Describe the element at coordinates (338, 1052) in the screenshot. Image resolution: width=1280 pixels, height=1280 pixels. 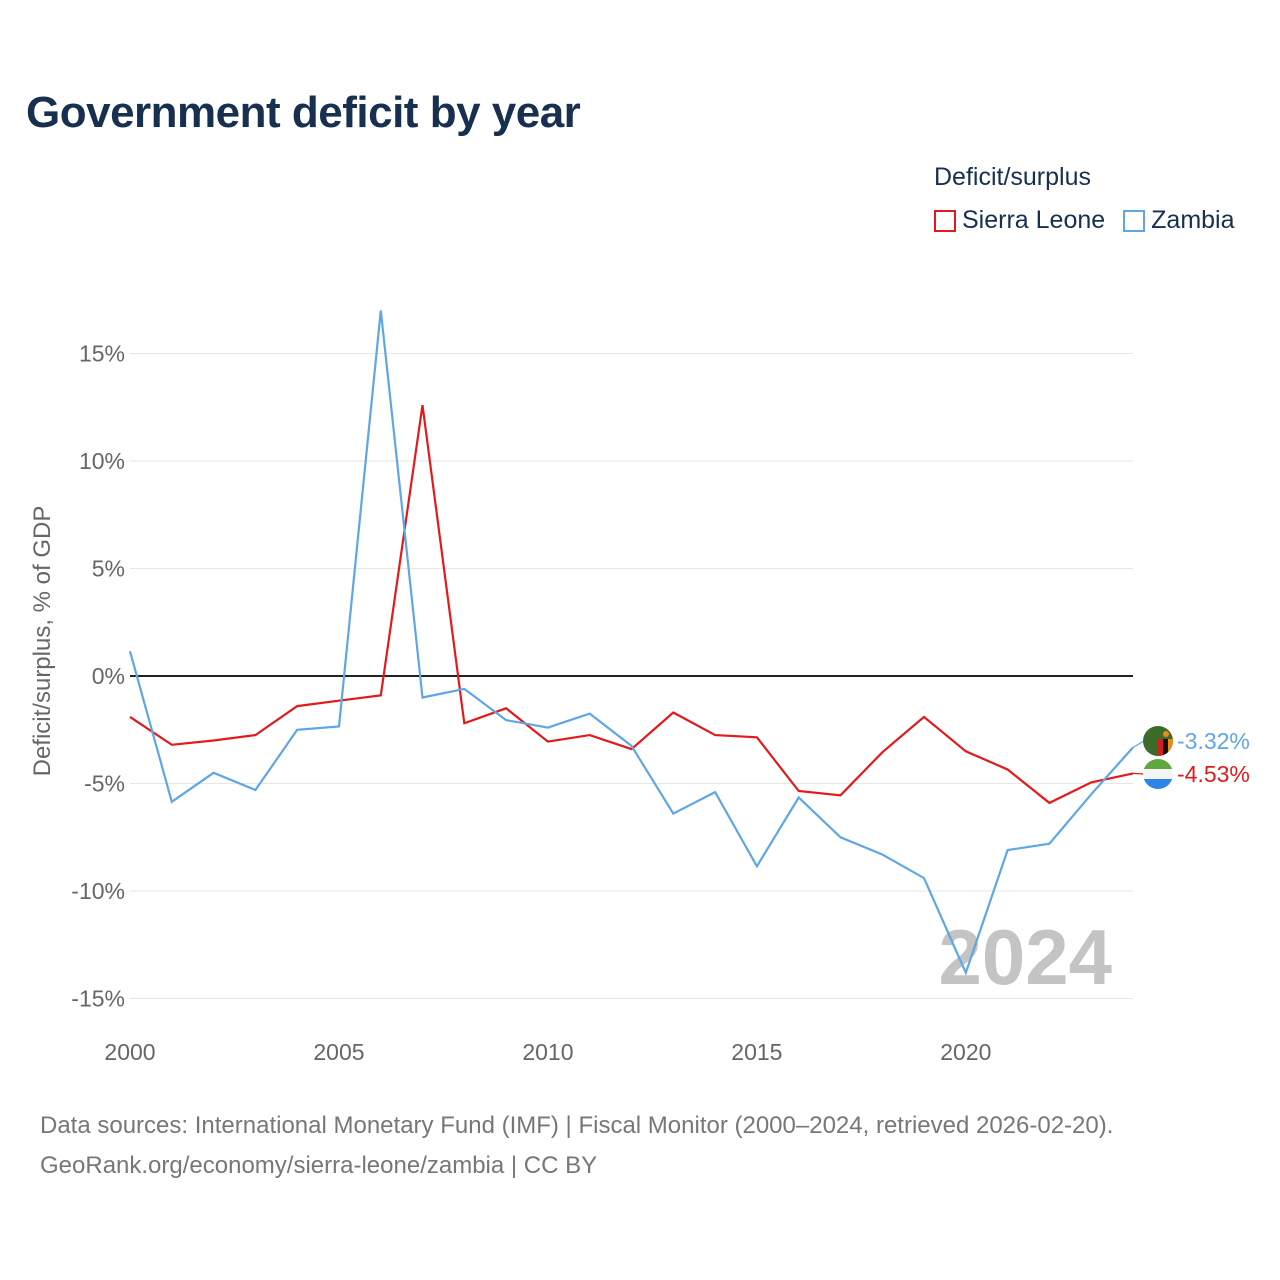
I see `x-tick-label: 2005` at that location.